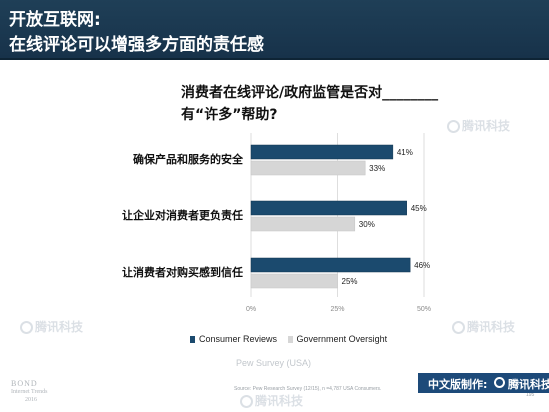 This screenshot has height=412, width=549. Describe the element at coordinates (499, 382) in the screenshot. I see `tencent-logo-icon` at that location.